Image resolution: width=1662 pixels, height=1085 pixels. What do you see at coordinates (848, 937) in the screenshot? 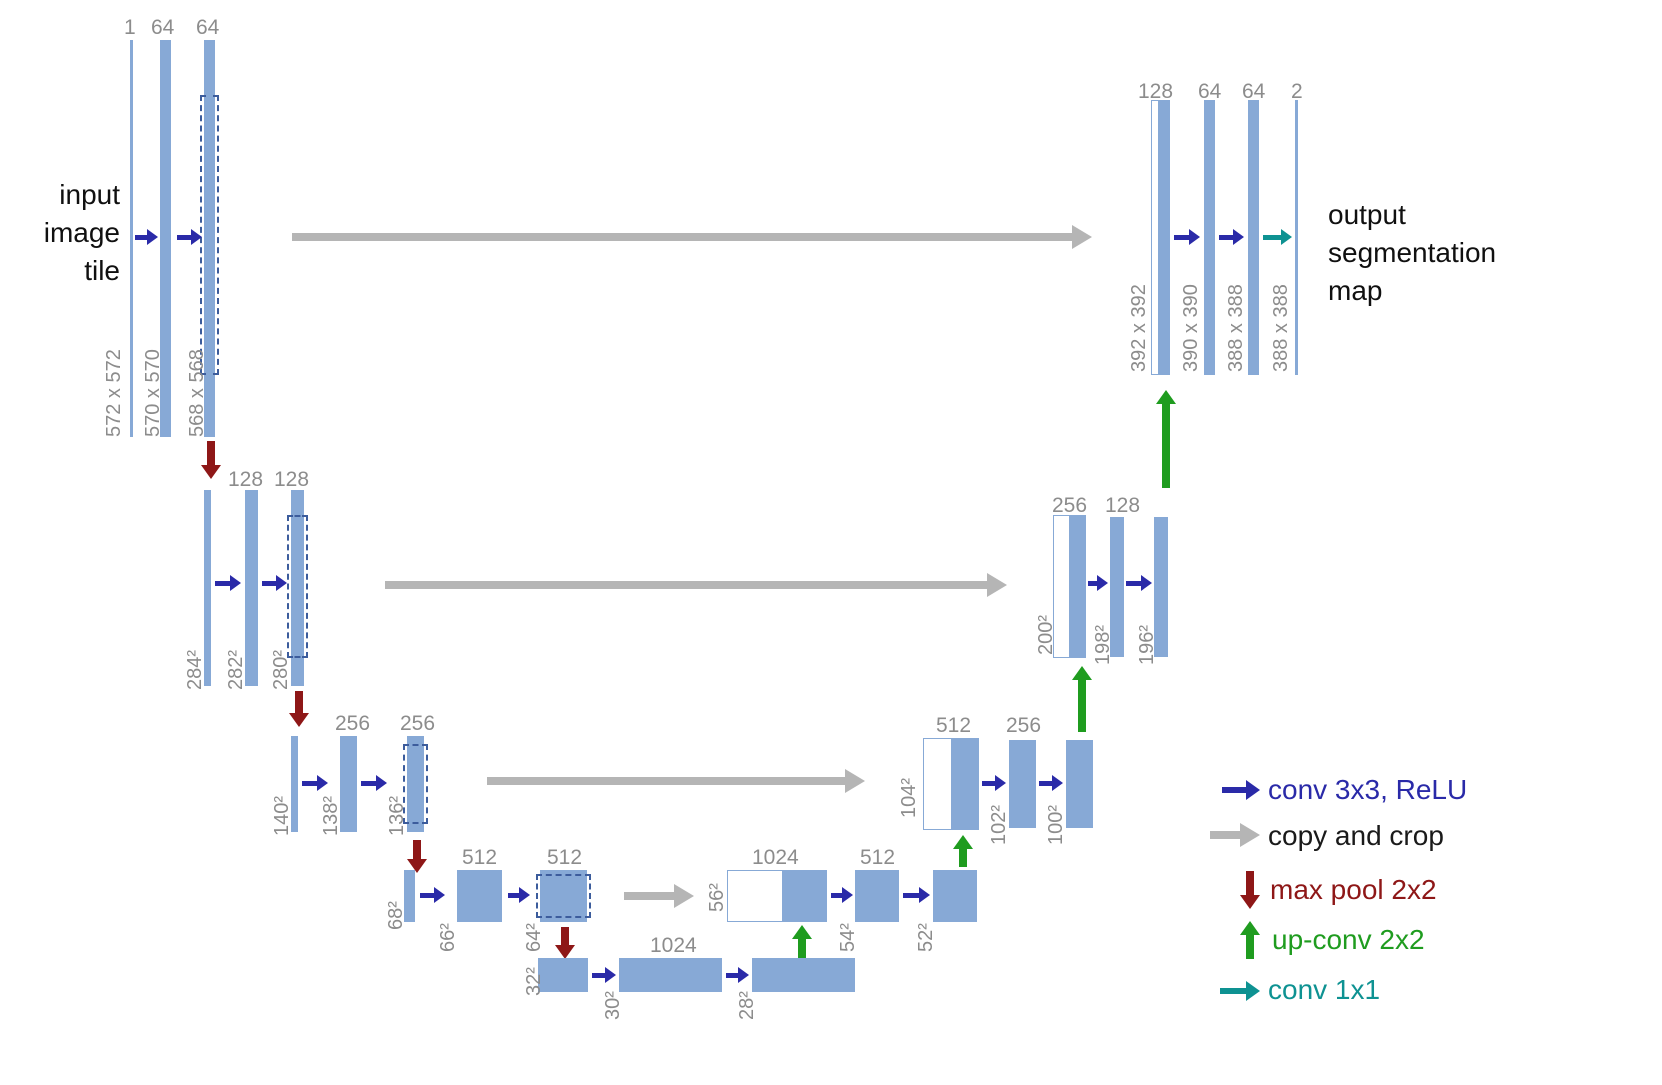
I see `dec4-size-label: 54²` at bounding box center [848, 937].